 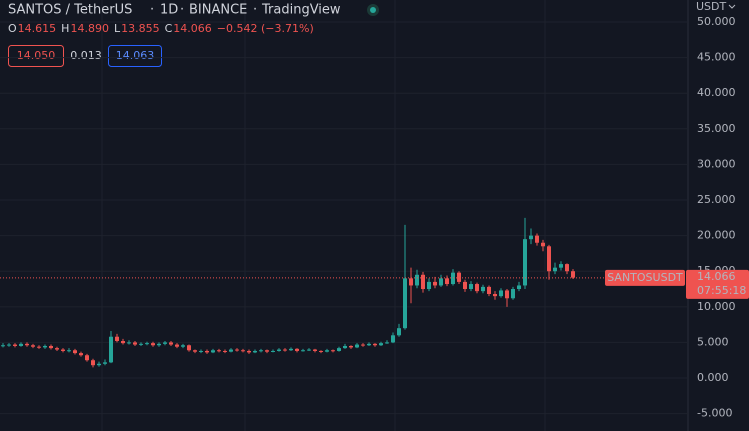 What do you see at coordinates (117, 28) in the screenshot?
I see `ohlc-key: L` at bounding box center [117, 28].